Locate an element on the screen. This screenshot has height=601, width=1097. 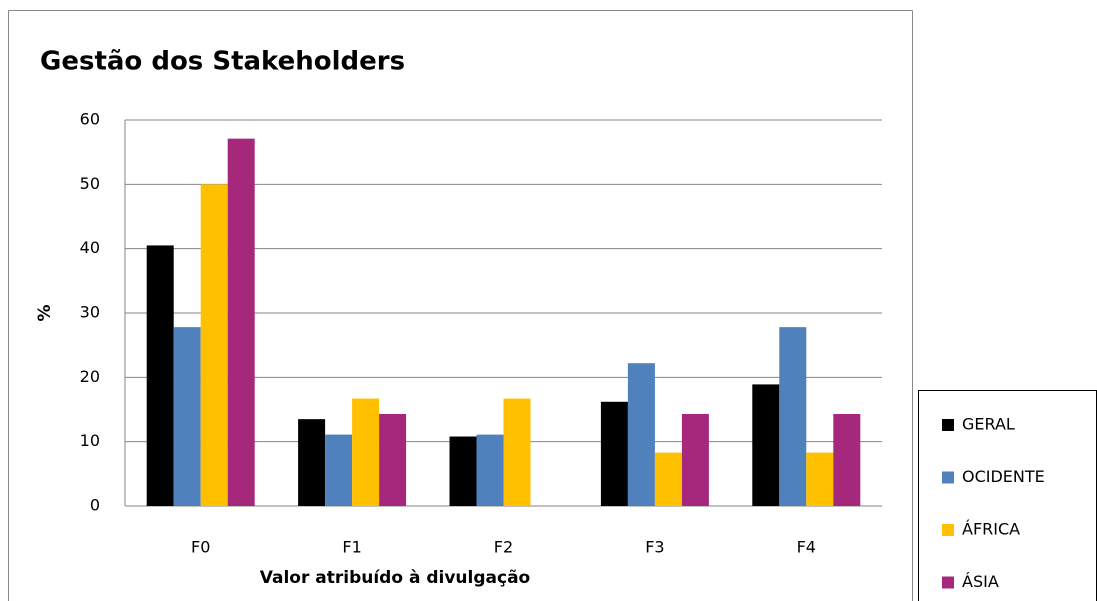
legend-label: GERAL is located at coordinates (988, 424).